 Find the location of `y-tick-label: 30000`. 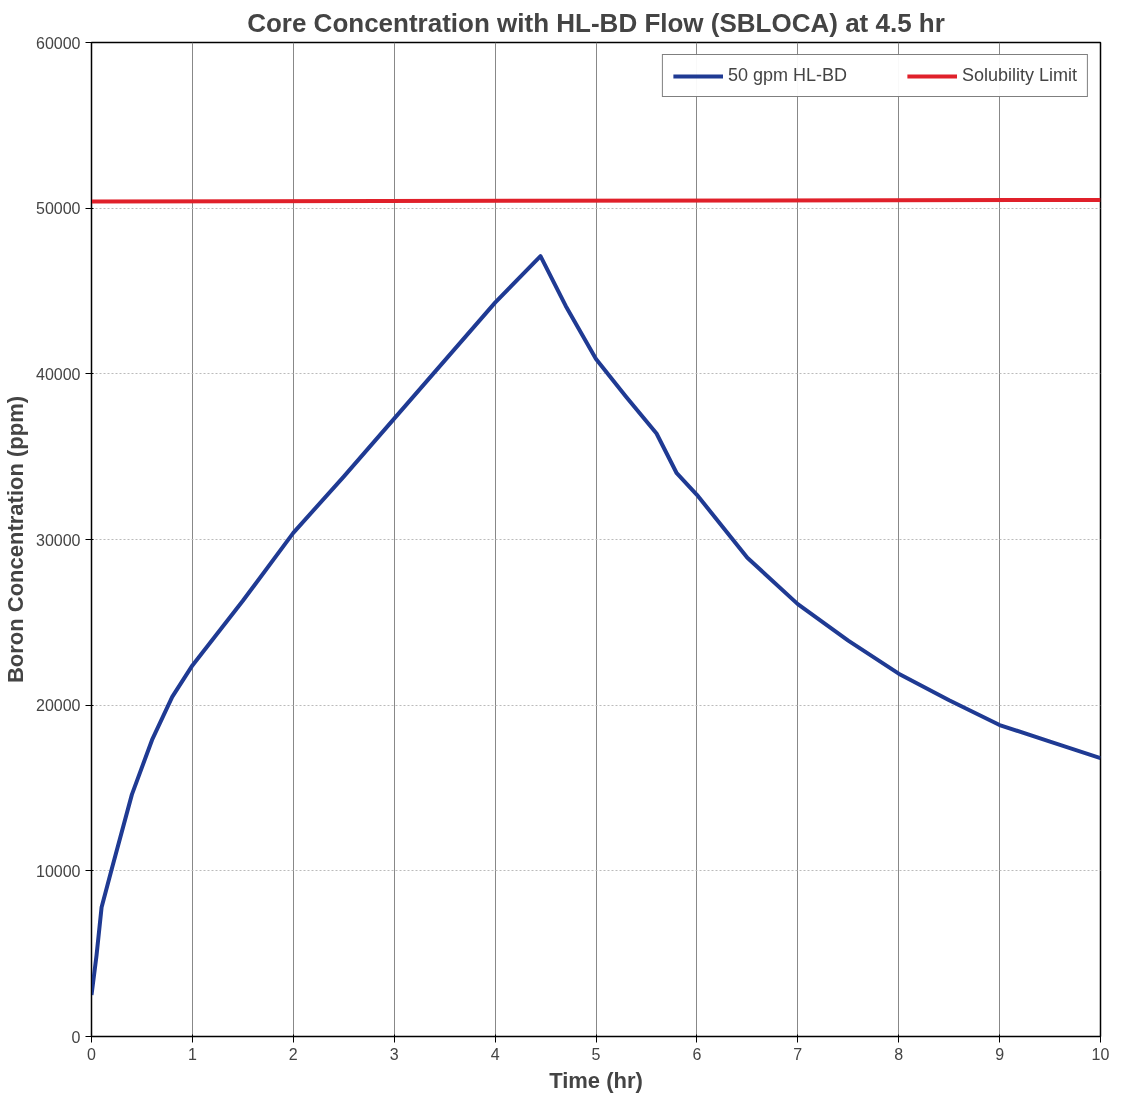

y-tick-label: 30000 is located at coordinates (58, 540).